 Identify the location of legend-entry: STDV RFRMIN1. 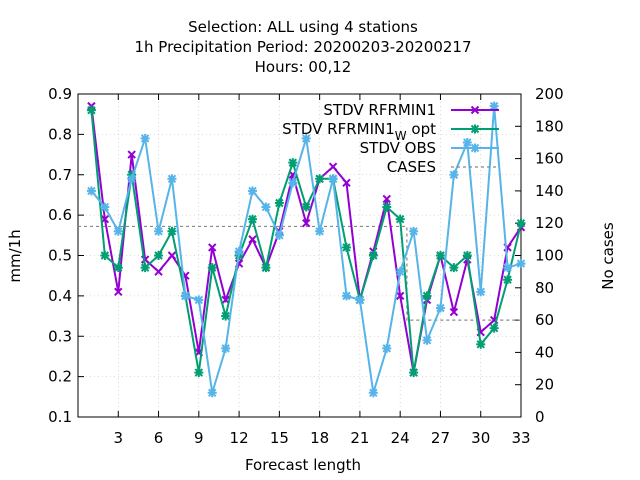
(411, 110).